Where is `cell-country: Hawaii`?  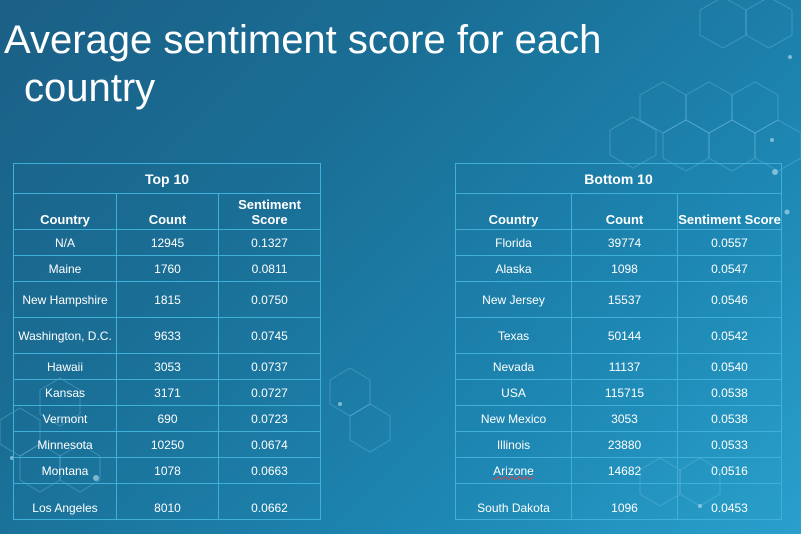
cell-country: Hawaii is located at coordinates (65, 366).